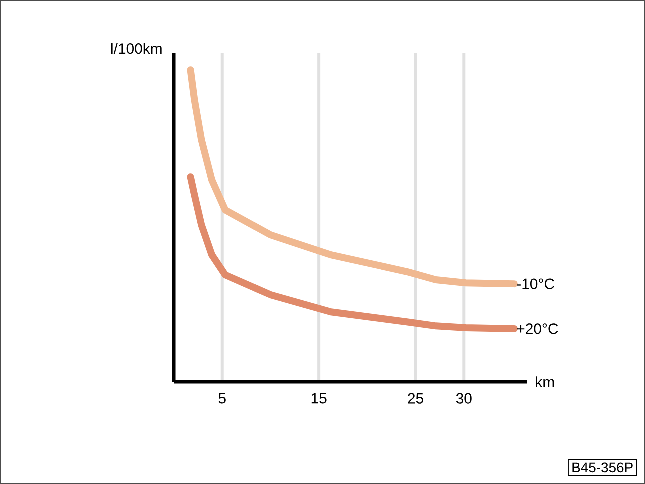 The image size is (645, 484). What do you see at coordinates (602, 467) in the screenshot?
I see `text: B45-356P` at bounding box center [602, 467].